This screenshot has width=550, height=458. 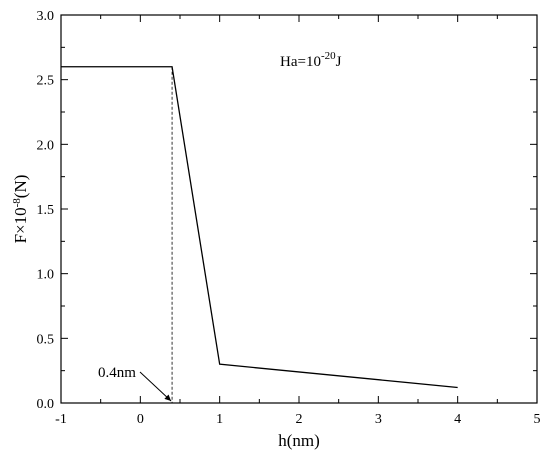 What do you see at coordinates (46, 404) in the screenshot?
I see `y-tick-label: 0.0` at bounding box center [46, 404].